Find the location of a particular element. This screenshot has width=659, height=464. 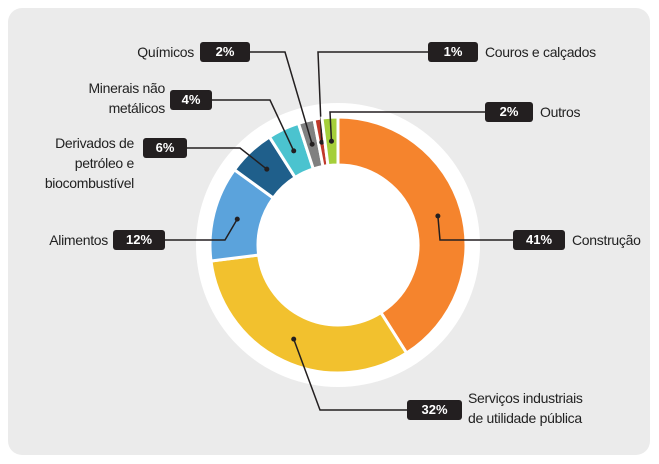

category-label: Minerais não metálicos is located at coordinates (126, 98).